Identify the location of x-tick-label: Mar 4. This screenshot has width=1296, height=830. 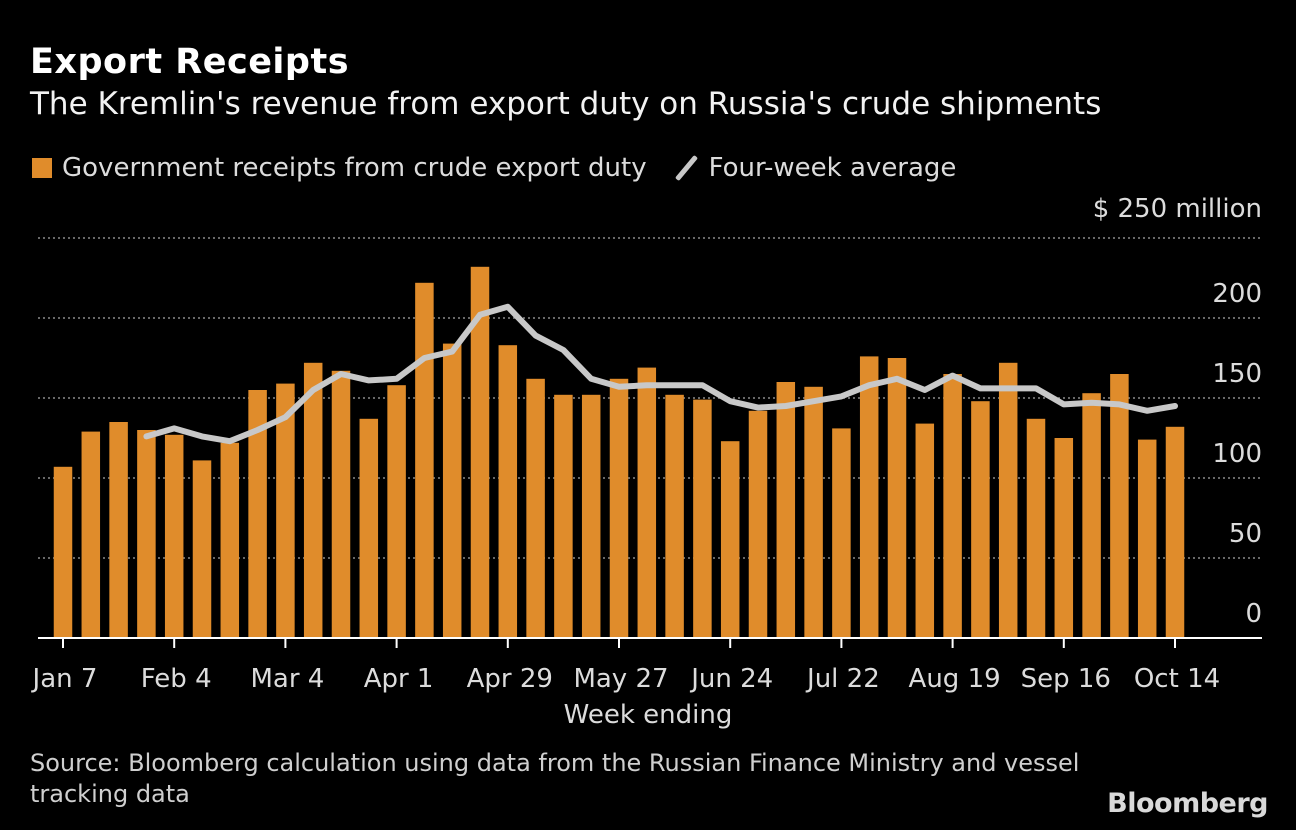
(287, 679).